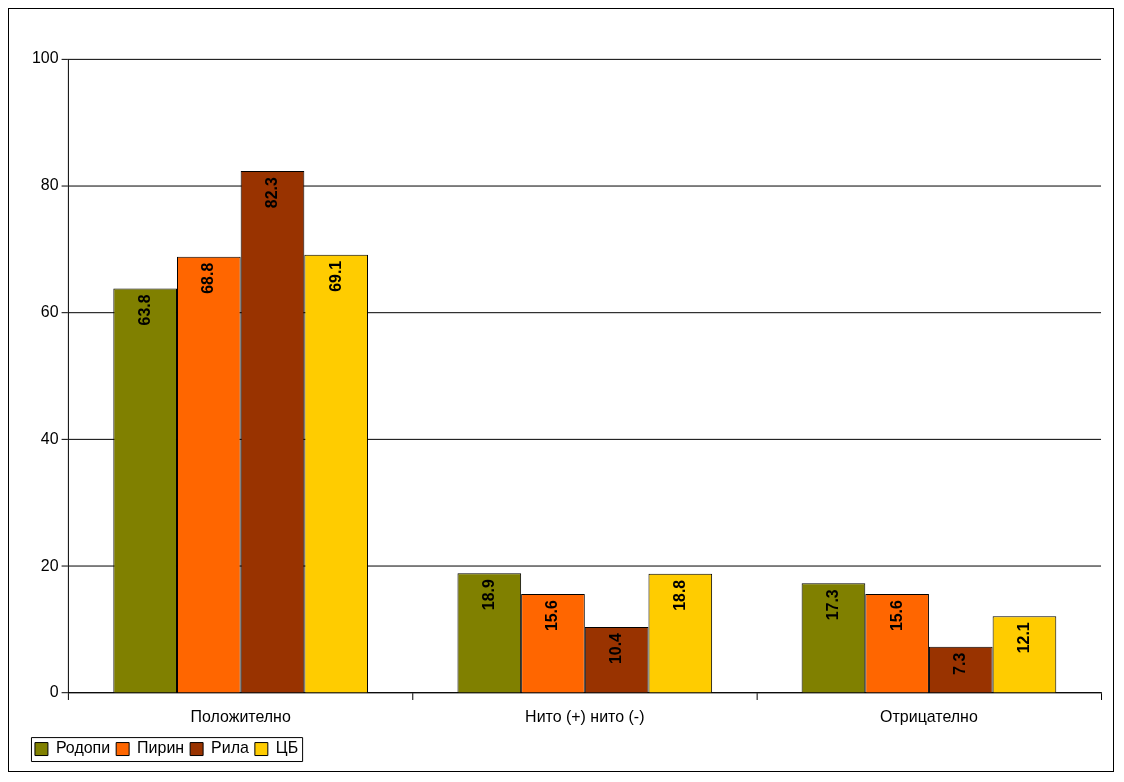  I want to click on x-tick-label: Положително, so click(240, 716).